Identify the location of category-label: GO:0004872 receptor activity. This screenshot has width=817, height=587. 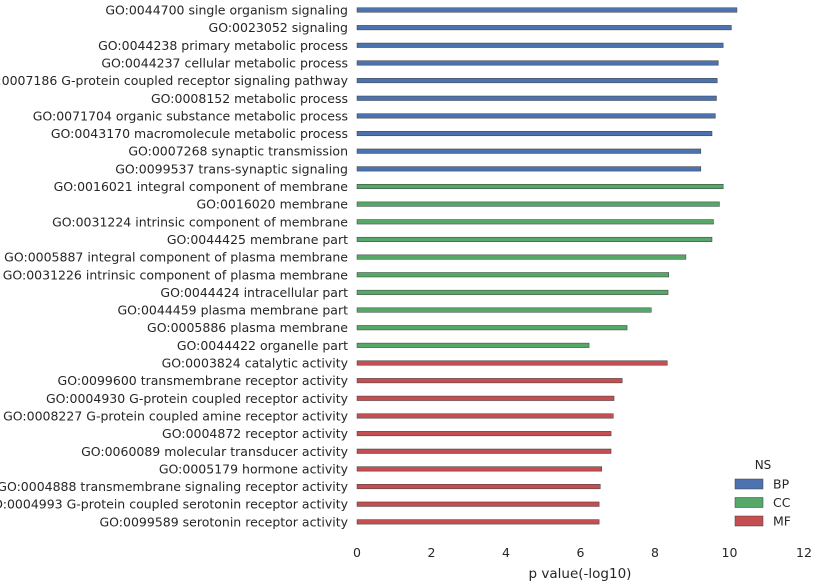
(255, 433).